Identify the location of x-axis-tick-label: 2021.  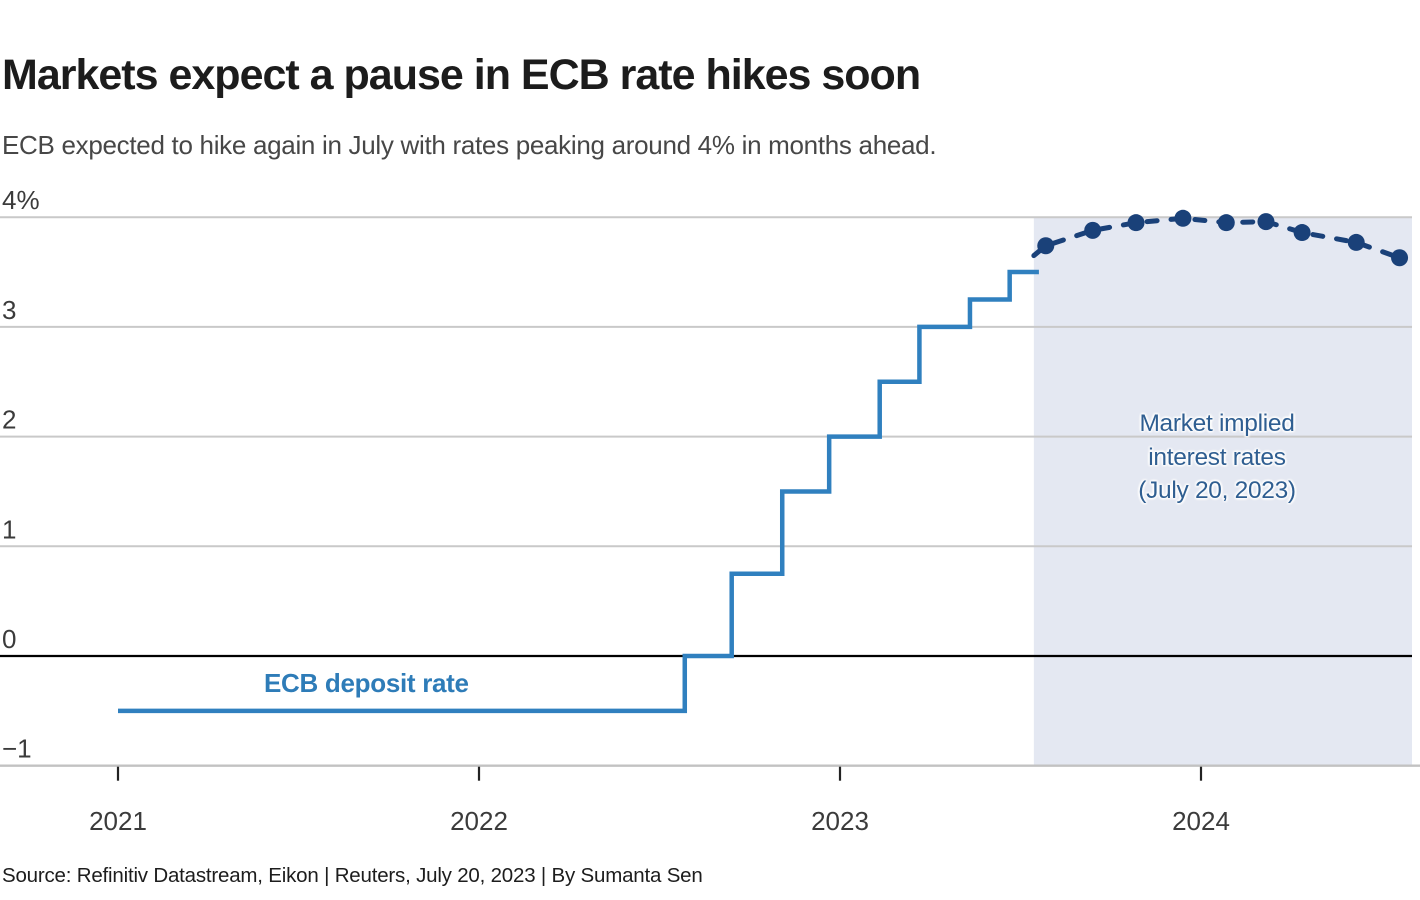
(118, 821).